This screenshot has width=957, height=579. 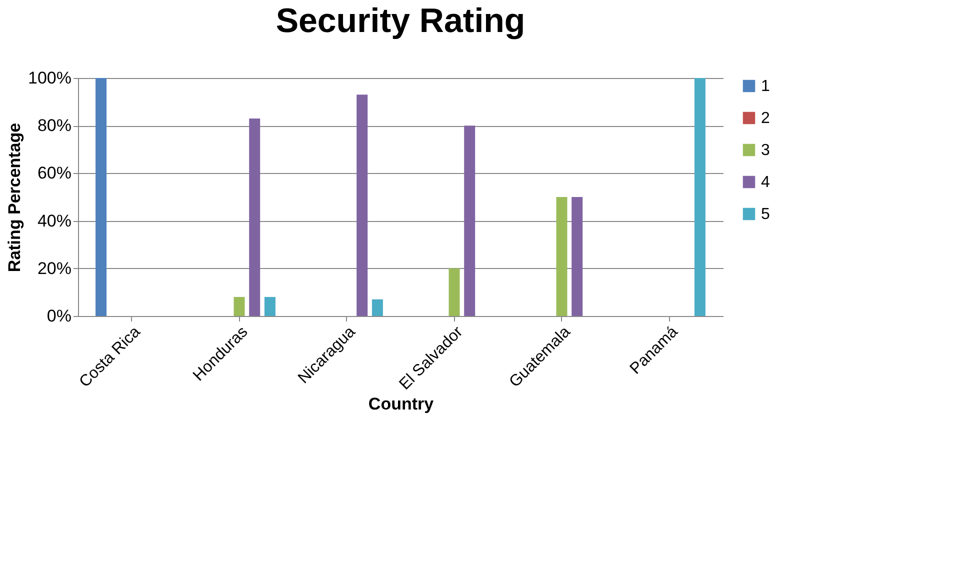 What do you see at coordinates (54, 126) in the screenshot?
I see `y-tick-label: 80%` at bounding box center [54, 126].